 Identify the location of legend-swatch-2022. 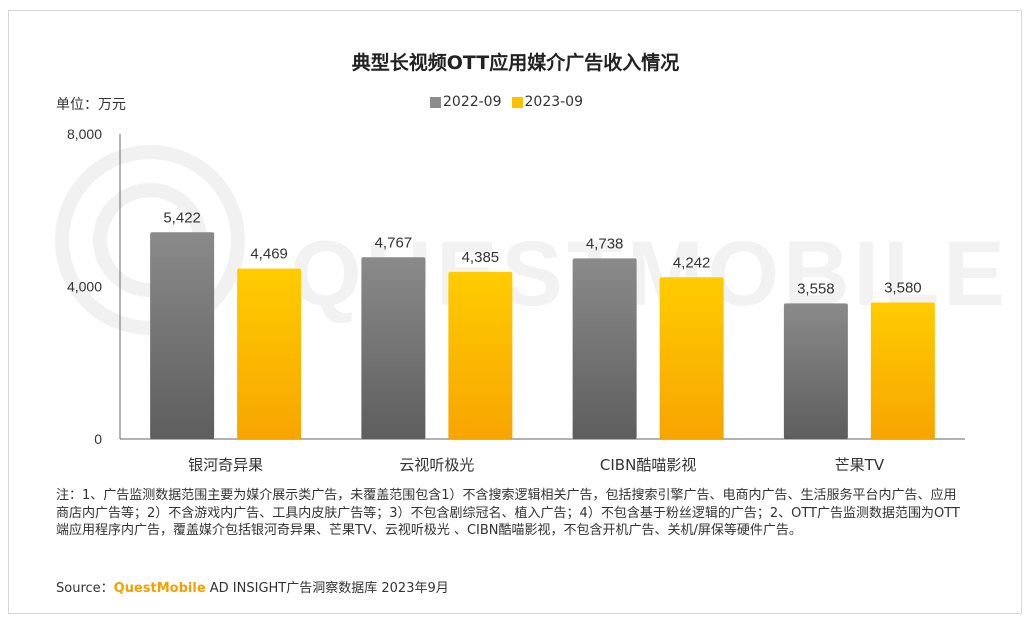
(435, 102).